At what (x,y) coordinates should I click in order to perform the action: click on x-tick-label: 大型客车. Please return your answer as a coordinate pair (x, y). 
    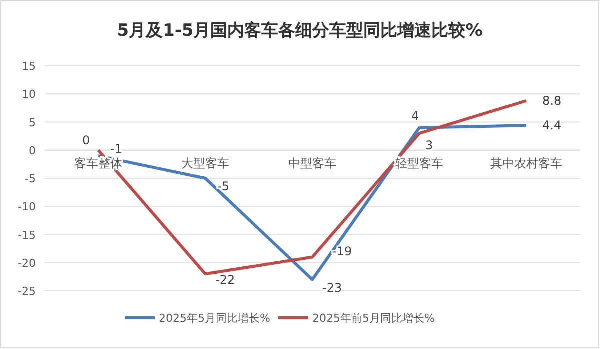
    Looking at the image, I should click on (206, 163).